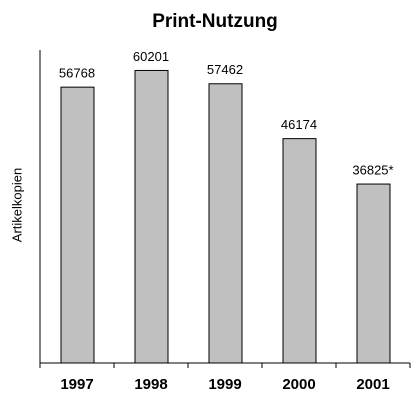  Describe the element at coordinates (224, 384) in the screenshot. I see `x-tick-label: 1999` at that location.